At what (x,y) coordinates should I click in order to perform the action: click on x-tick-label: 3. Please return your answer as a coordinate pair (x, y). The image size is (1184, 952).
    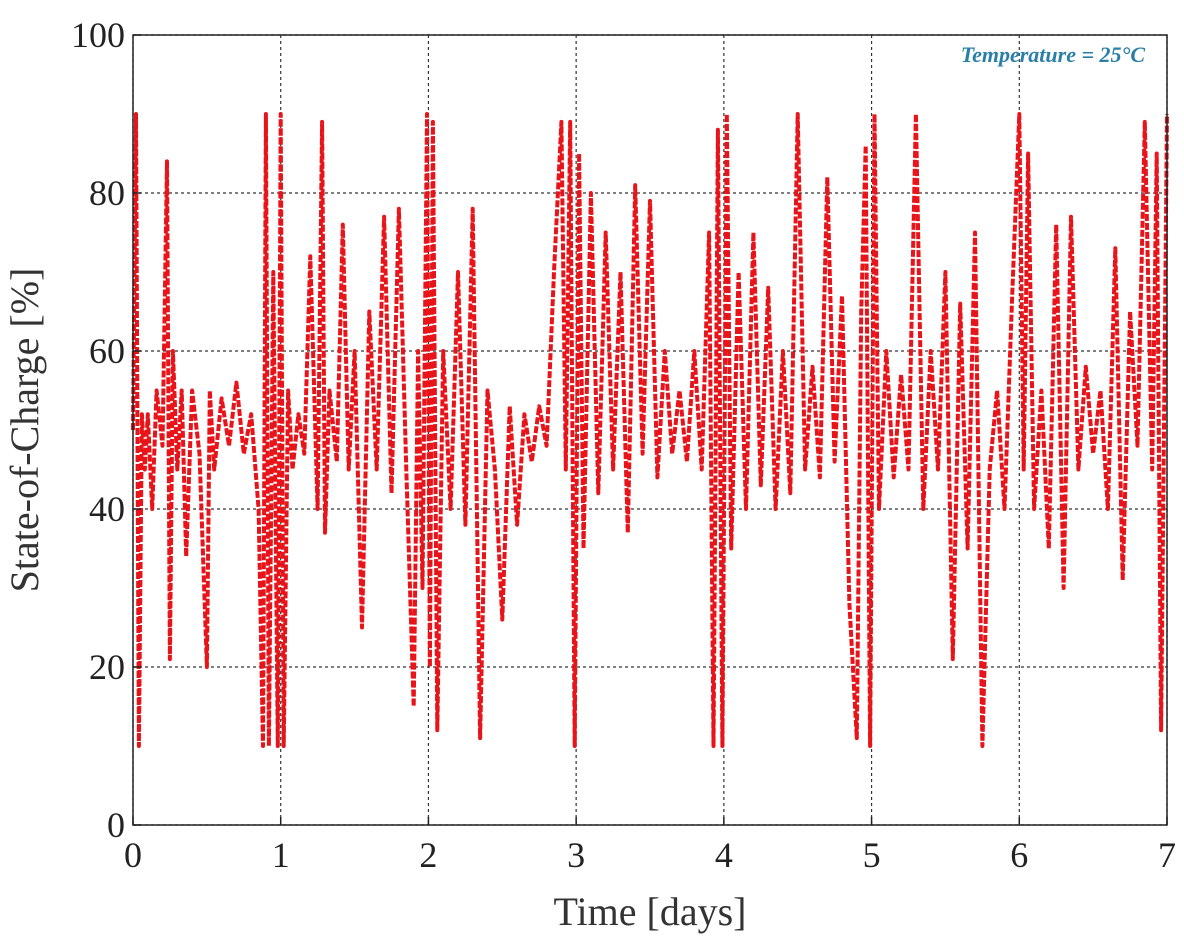
    Looking at the image, I should click on (576, 855).